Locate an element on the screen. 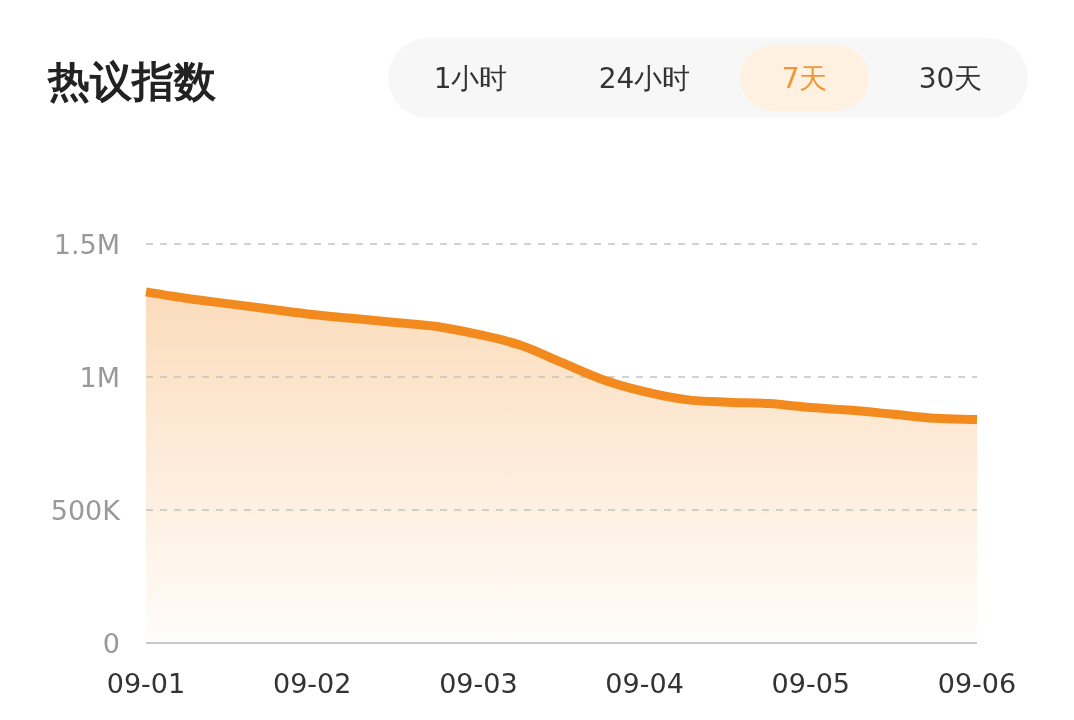  tab-label: 7天 is located at coordinates (804, 78).